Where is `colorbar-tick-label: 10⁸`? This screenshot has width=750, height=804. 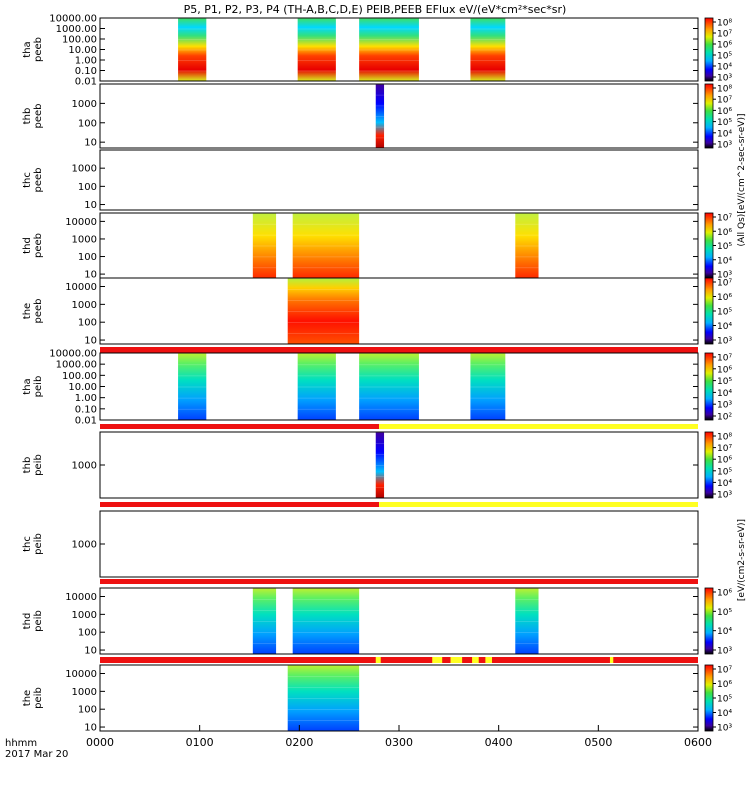 colorbar-tick-label: 10⁸ is located at coordinates (724, 90).